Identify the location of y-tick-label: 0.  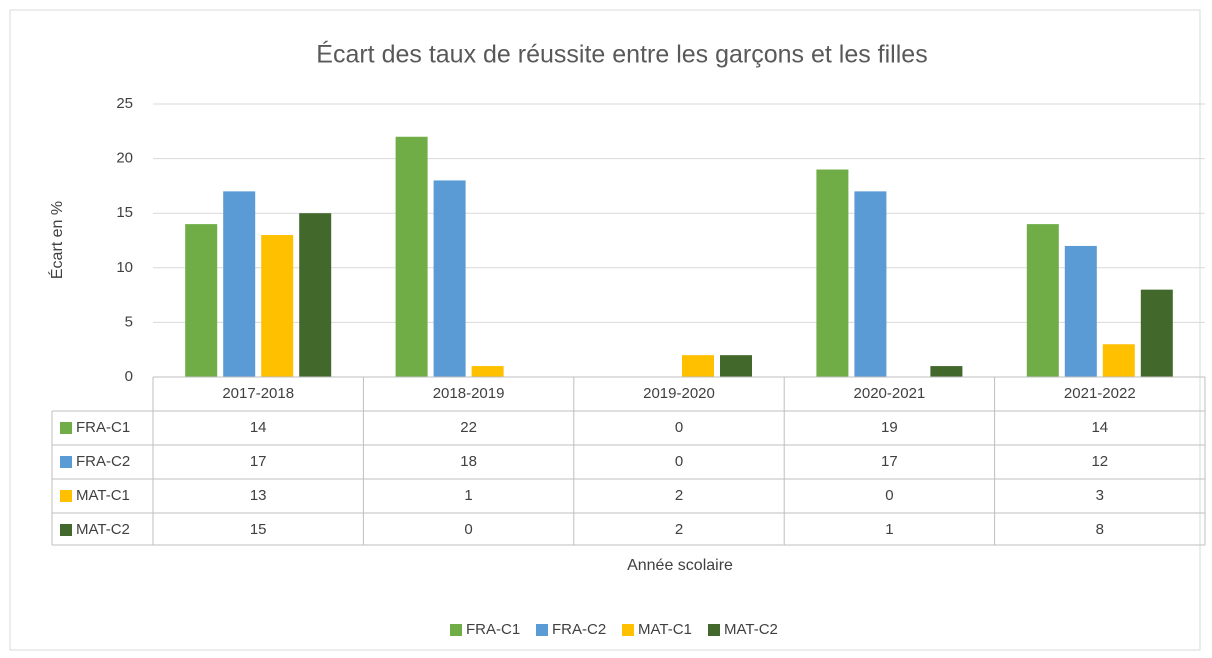
(129, 376).